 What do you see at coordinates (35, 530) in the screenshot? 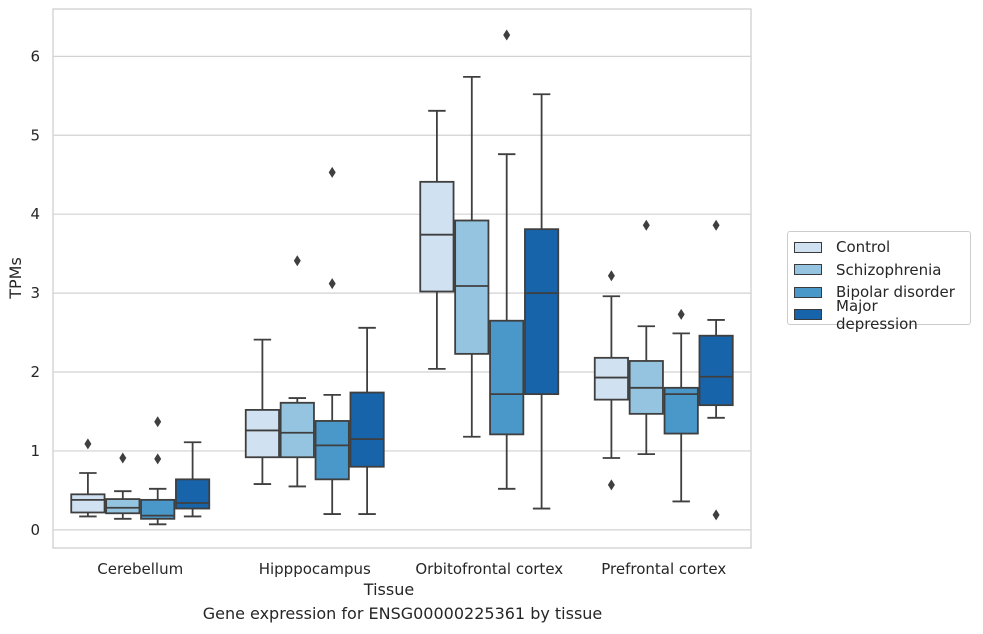
I see `y-tick-label: 0` at bounding box center [35, 530].